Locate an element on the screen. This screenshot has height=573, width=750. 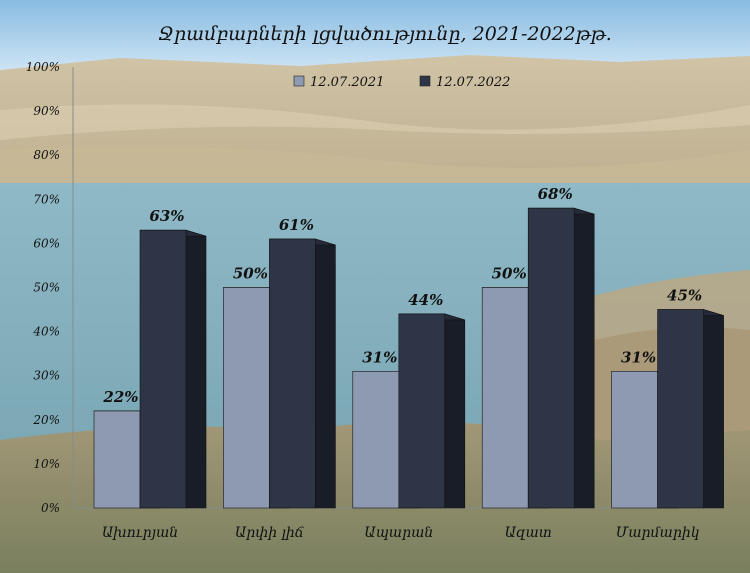
y-tick-label: 90% is located at coordinates (46, 111).